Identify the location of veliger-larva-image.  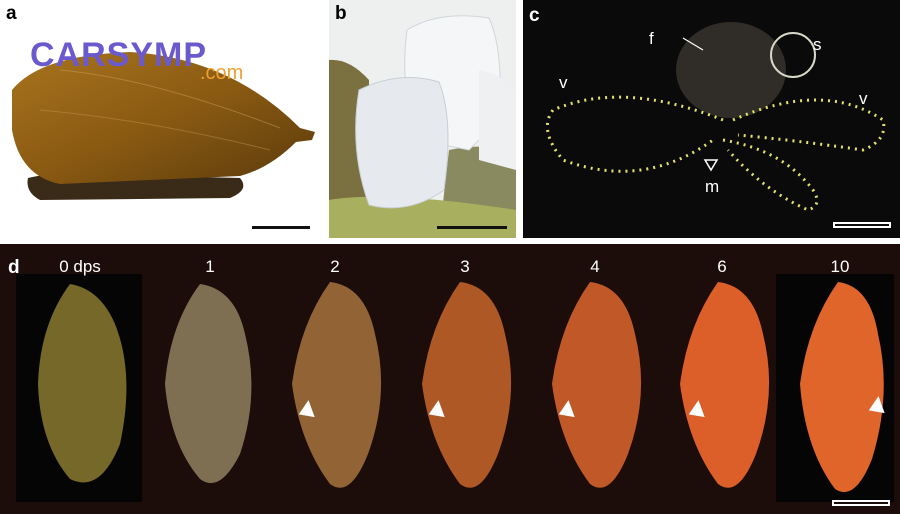
(715, 117).